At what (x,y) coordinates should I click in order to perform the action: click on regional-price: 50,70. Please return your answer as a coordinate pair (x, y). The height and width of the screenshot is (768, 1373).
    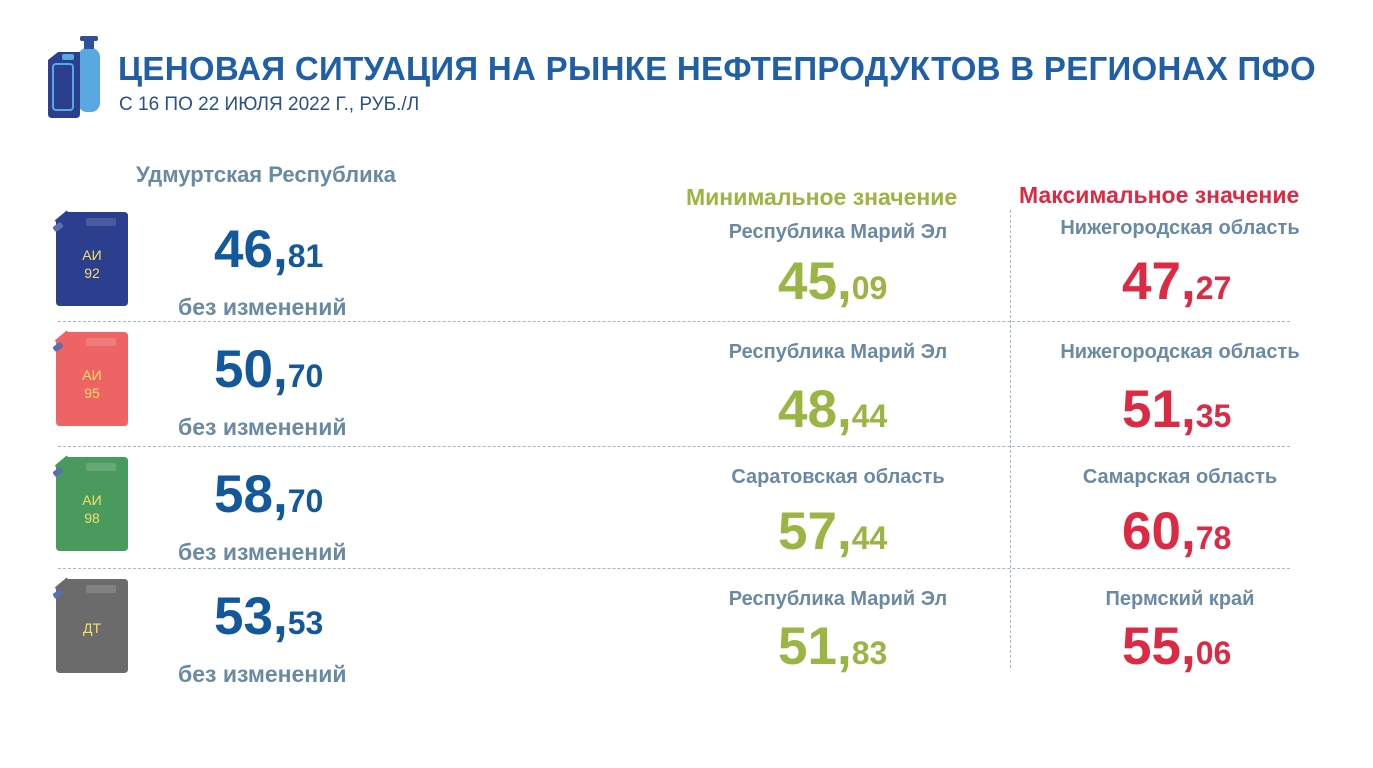
    Looking at the image, I should click on (269, 369).